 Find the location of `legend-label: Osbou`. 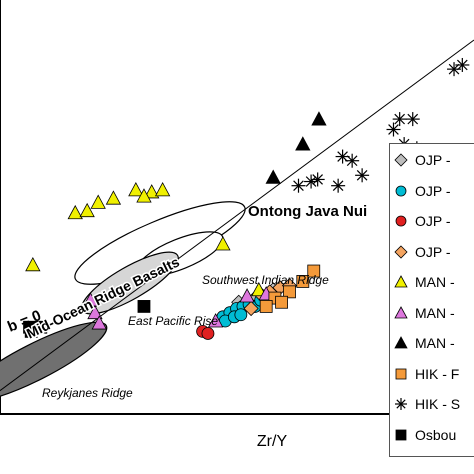

legend-label: Osbou is located at coordinates (436, 434).